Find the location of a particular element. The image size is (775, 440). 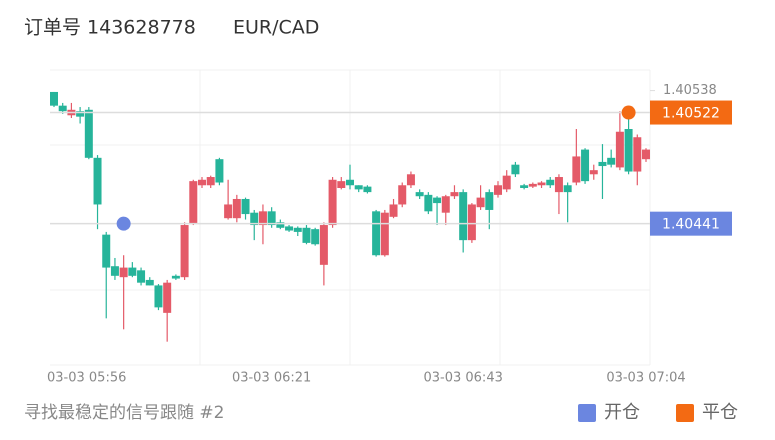

x-tick-label: 03-03 06:21 is located at coordinates (271, 378).